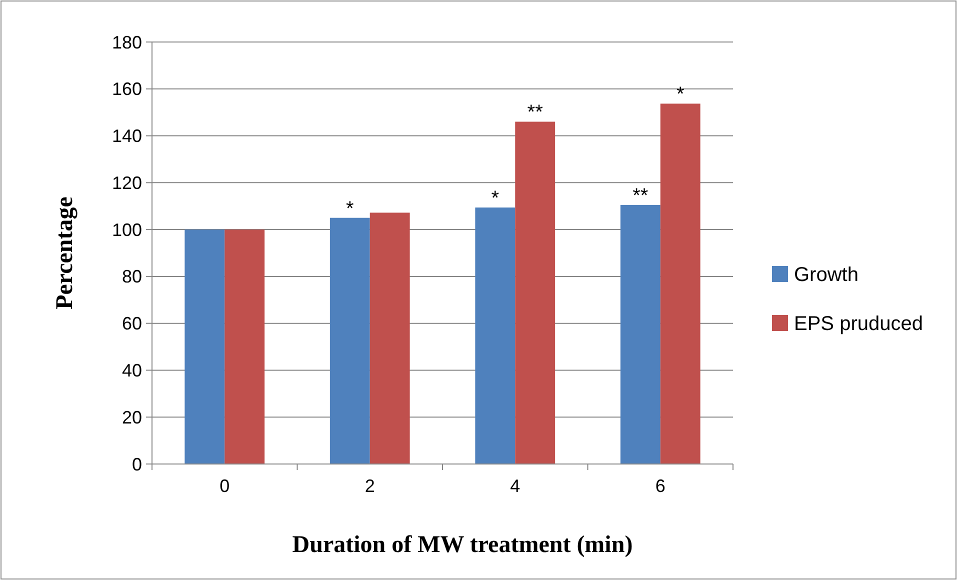  Describe the element at coordinates (127, 42) in the screenshot. I see `y-tick-label: 180` at that location.